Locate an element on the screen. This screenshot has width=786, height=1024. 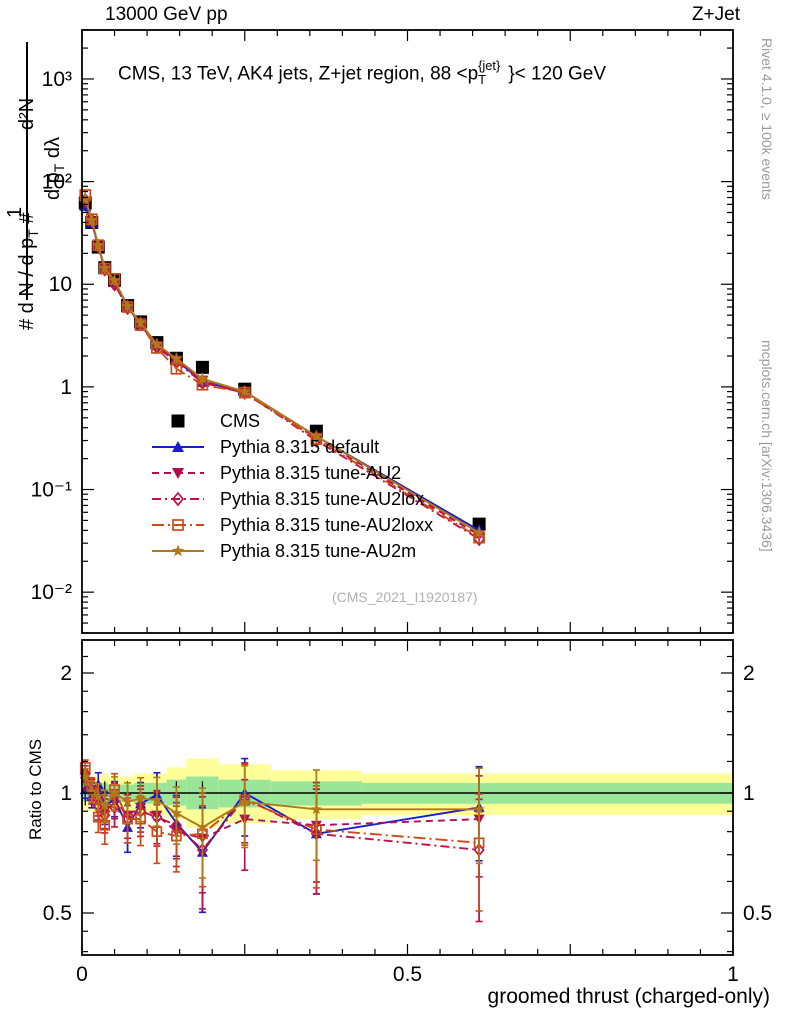
legend-item-4: Pythia 8.315 tune-AU2loxx is located at coordinates (291, 525).